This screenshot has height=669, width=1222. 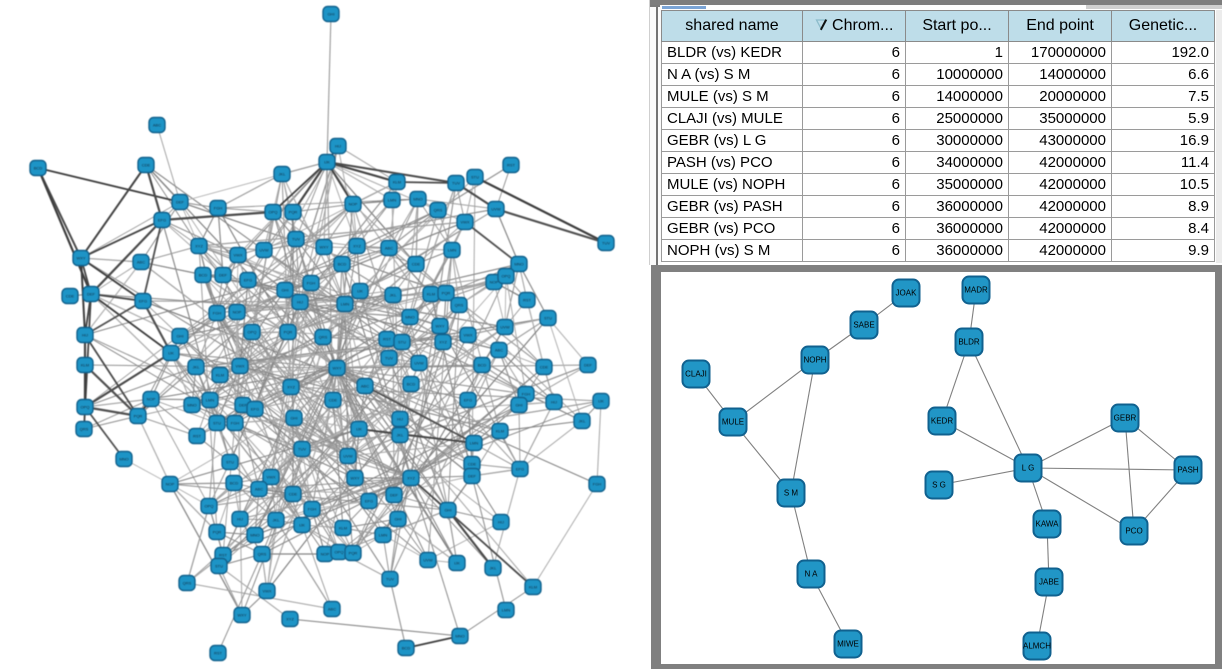 I want to click on svg-text: MIWE, so click(x=848, y=644).